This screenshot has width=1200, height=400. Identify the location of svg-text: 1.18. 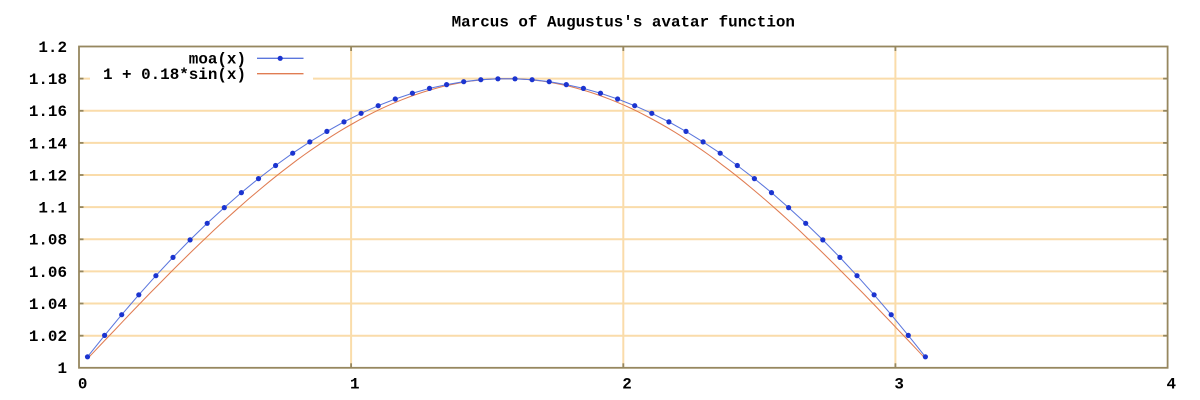
(48, 80).